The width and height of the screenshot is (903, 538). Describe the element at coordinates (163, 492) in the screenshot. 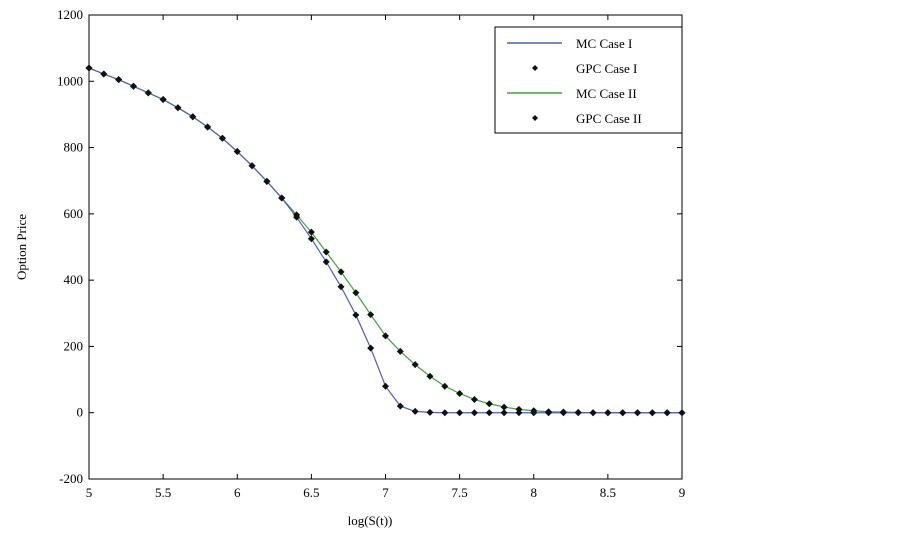

I see `x-tick-label: 5.5` at that location.